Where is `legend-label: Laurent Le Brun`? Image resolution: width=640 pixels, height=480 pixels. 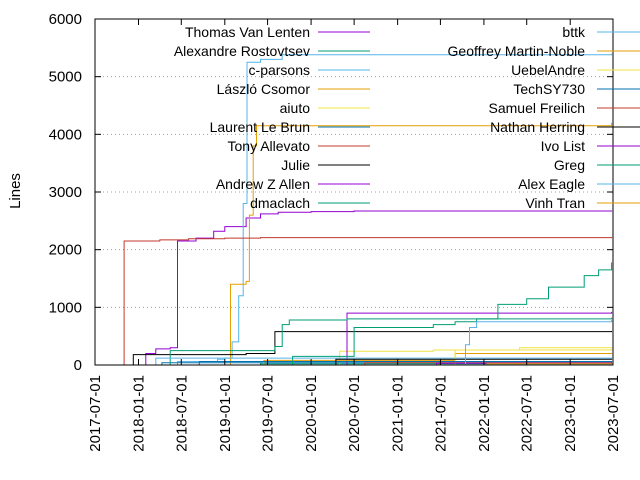 legend-label: Laurent Le Brun is located at coordinates (260, 127).